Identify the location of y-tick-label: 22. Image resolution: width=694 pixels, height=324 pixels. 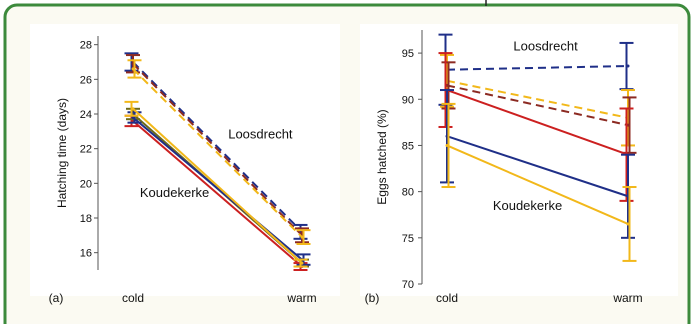
(86, 150).